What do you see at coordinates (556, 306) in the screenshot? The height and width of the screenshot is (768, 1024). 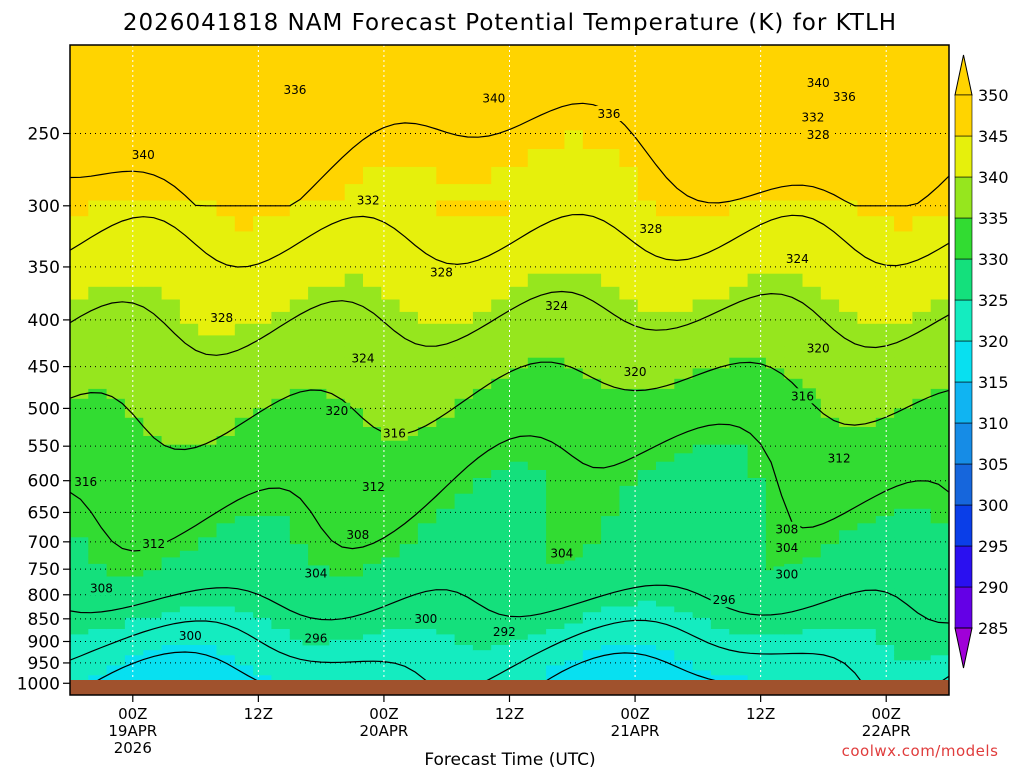 I see `contour-label-text: 324` at bounding box center [556, 306].